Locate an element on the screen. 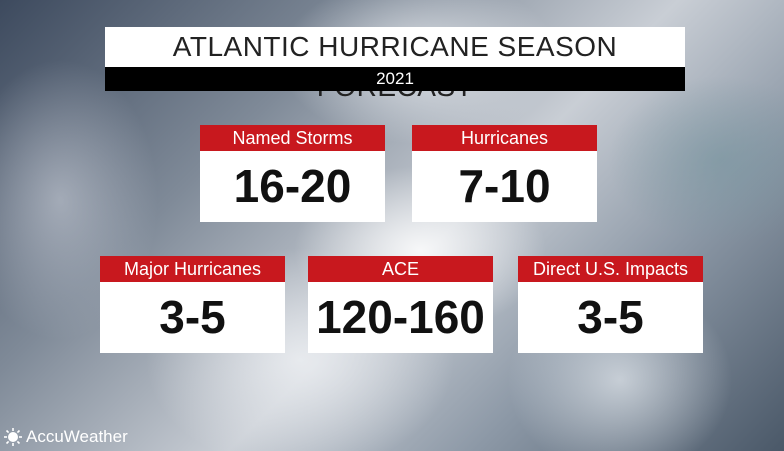 This screenshot has width=784, height=451. card-value: 16-20 is located at coordinates (292, 186).